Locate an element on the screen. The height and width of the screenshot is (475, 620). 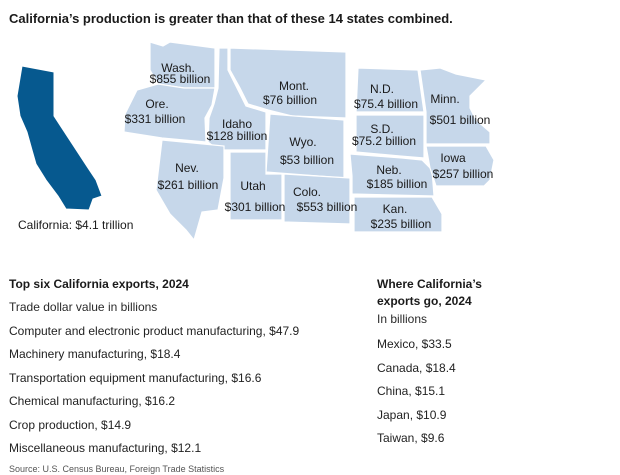
label-or-name: Ore. is located at coordinates (156, 104).